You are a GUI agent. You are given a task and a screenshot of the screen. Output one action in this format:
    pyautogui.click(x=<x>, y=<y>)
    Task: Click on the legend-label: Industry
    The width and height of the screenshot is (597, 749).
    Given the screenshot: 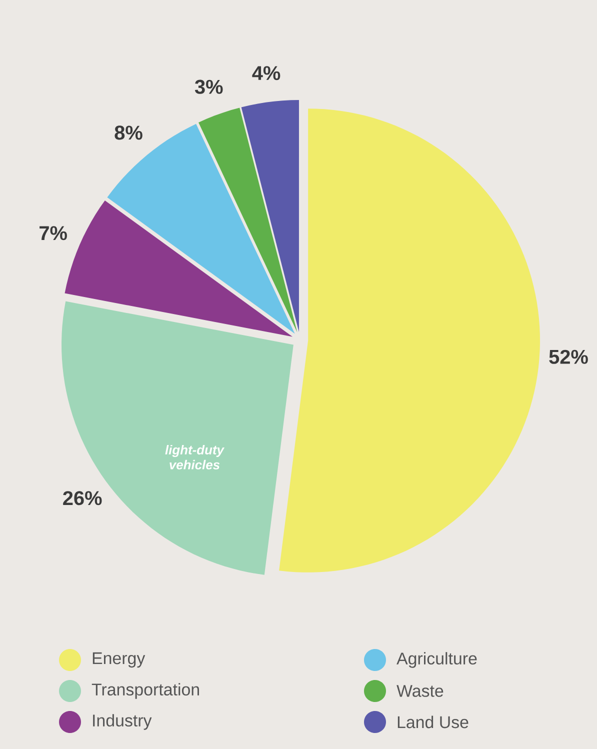 What is the action you would take?
    pyautogui.click(x=122, y=722)
    